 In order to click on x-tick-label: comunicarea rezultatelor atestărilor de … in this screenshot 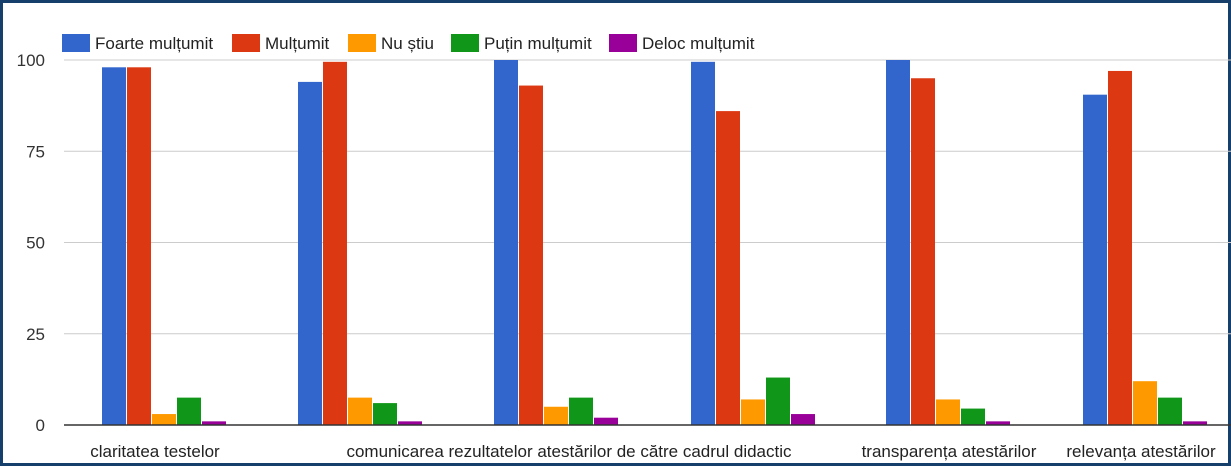, I will do `click(569, 451)`.